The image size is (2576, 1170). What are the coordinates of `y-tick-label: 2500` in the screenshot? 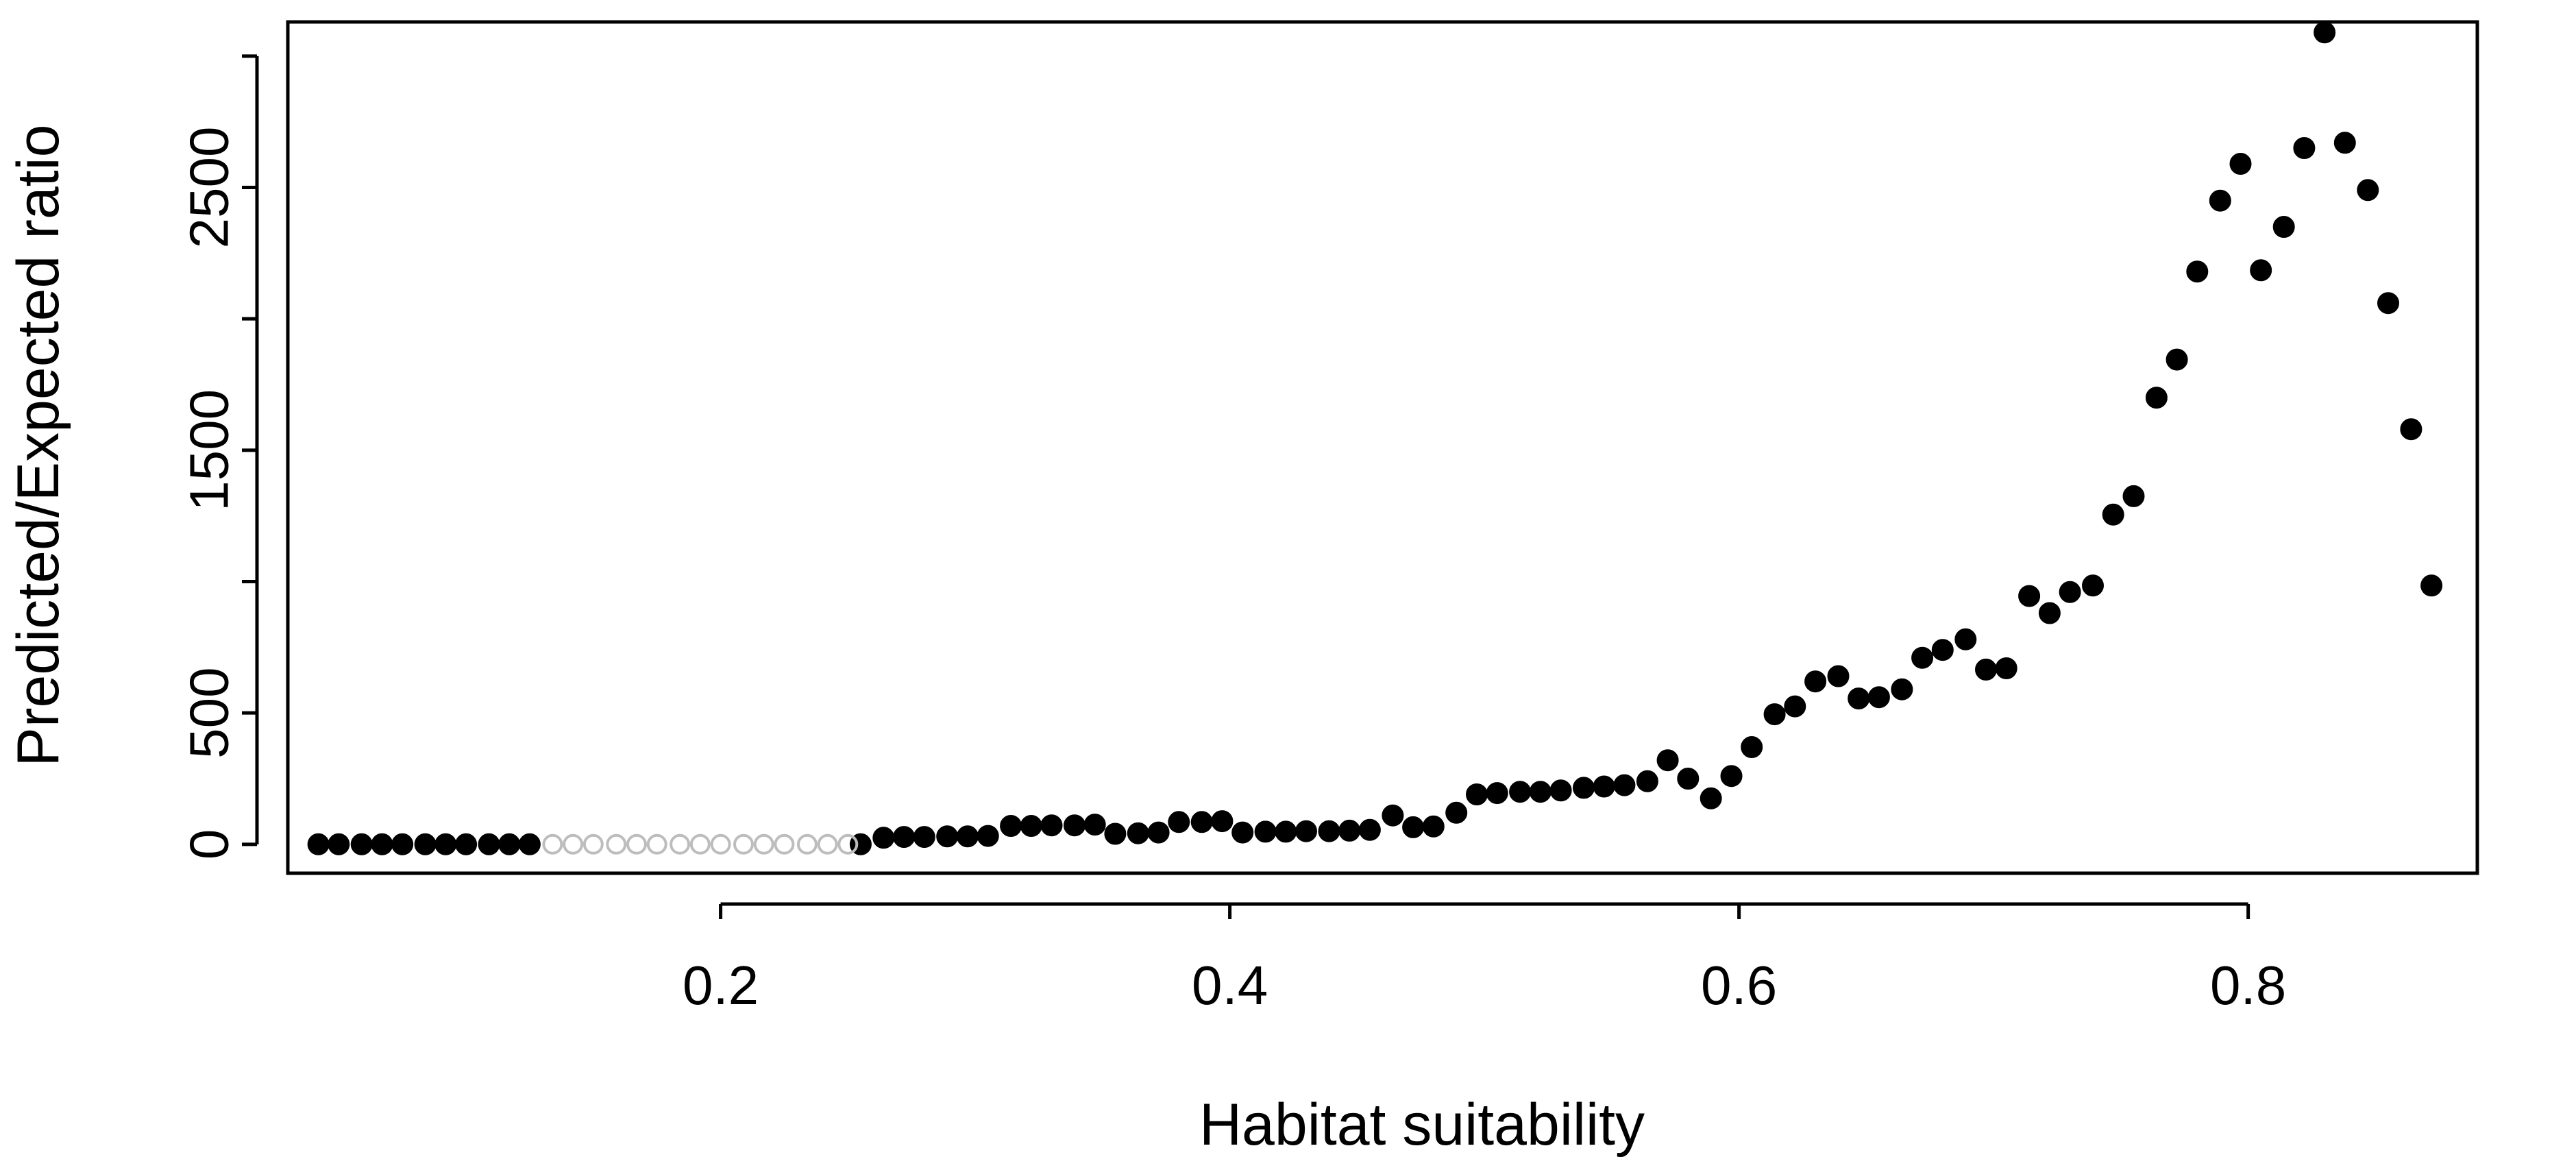 It's located at (210, 188).